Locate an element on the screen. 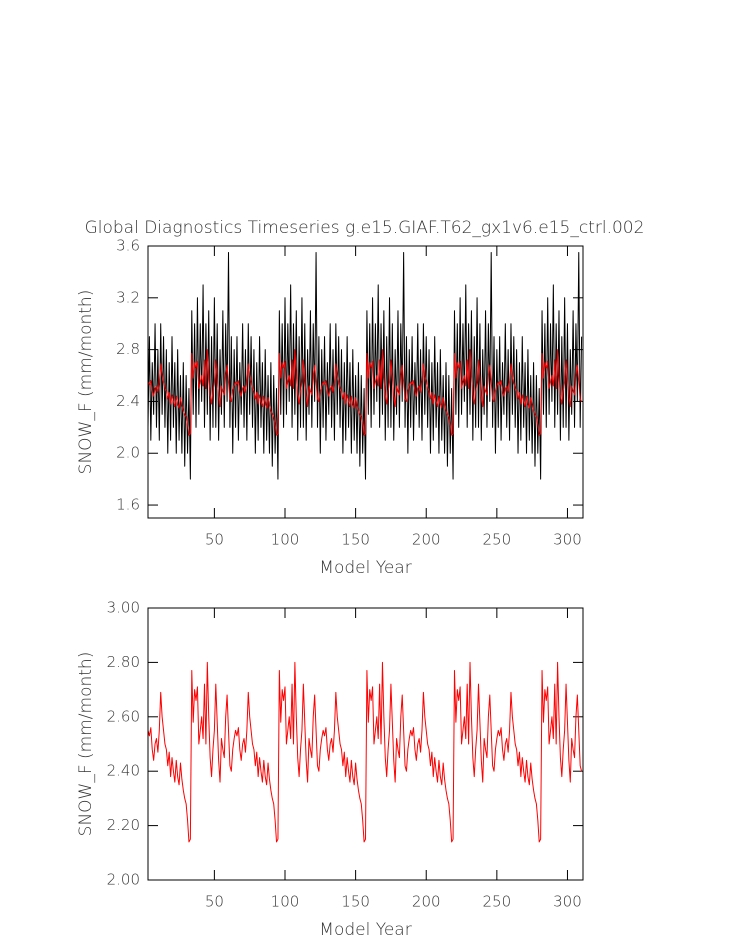 This screenshot has width=733, height=945. y-tick-label: 2.60 is located at coordinates (123, 716).